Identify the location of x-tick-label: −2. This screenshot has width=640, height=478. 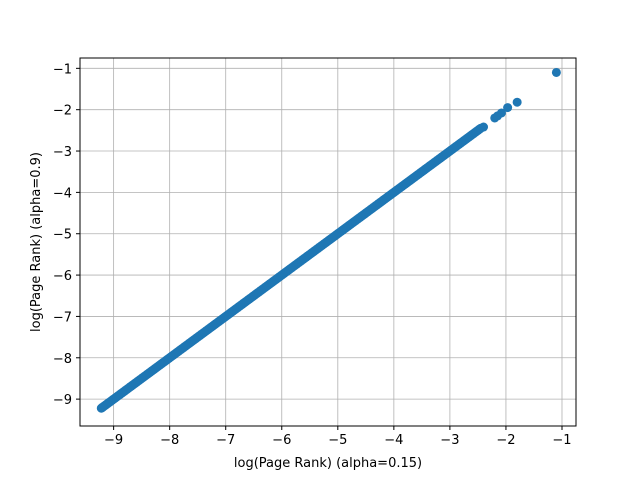
(505, 440).